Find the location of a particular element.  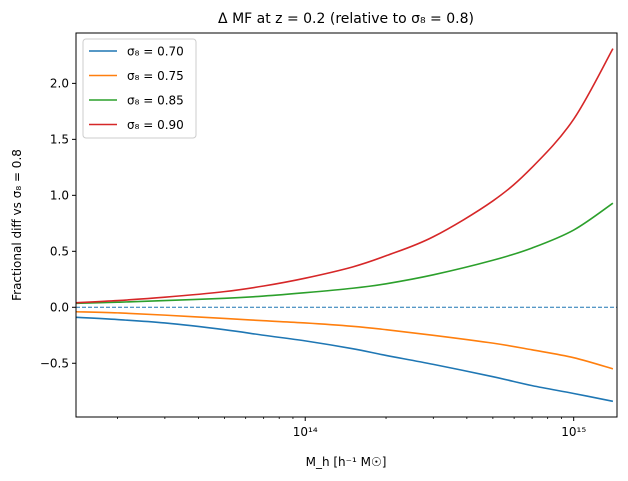

y-tick-label: −0.5 is located at coordinates (54, 363).